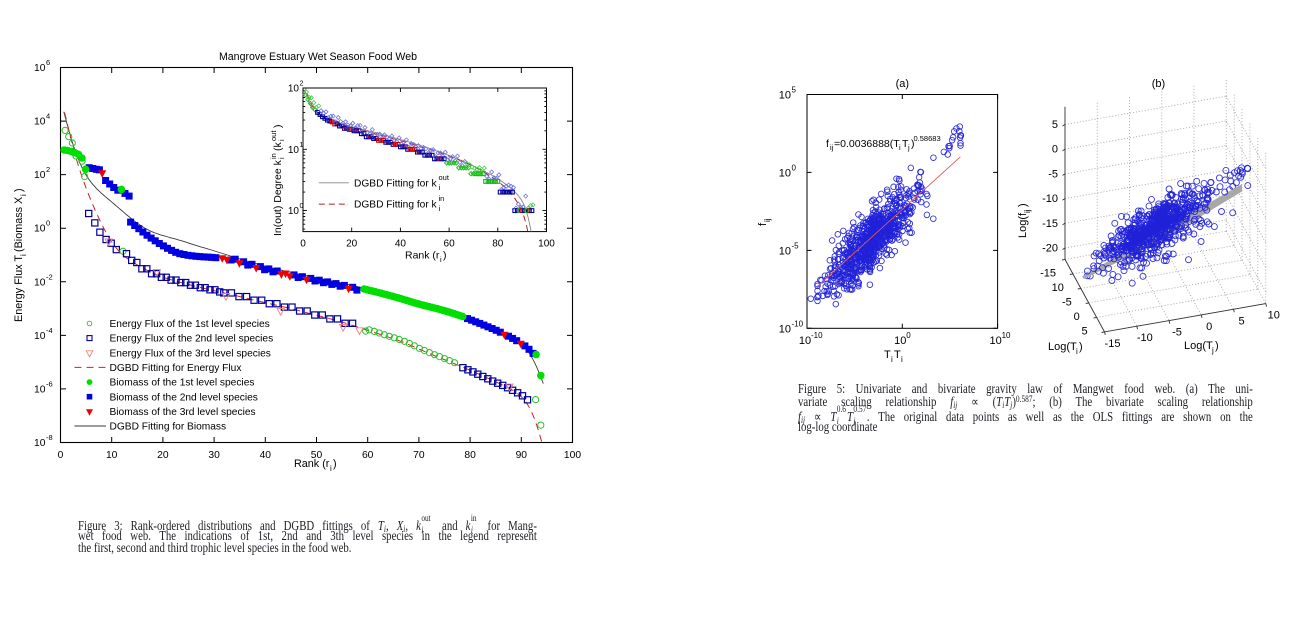  What do you see at coordinates (183, 412) in the screenshot?
I see `svg-text:Biomass of the 3rd level speci: Biomass of the 3rd level species` at bounding box center [183, 412].